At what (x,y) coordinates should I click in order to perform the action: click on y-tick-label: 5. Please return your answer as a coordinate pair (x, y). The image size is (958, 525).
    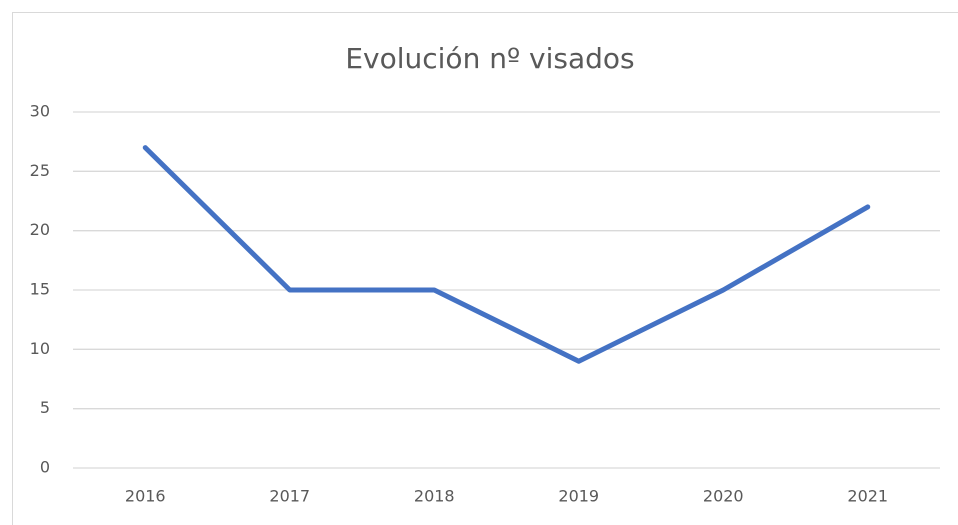
    Looking at the image, I should click on (45, 407).